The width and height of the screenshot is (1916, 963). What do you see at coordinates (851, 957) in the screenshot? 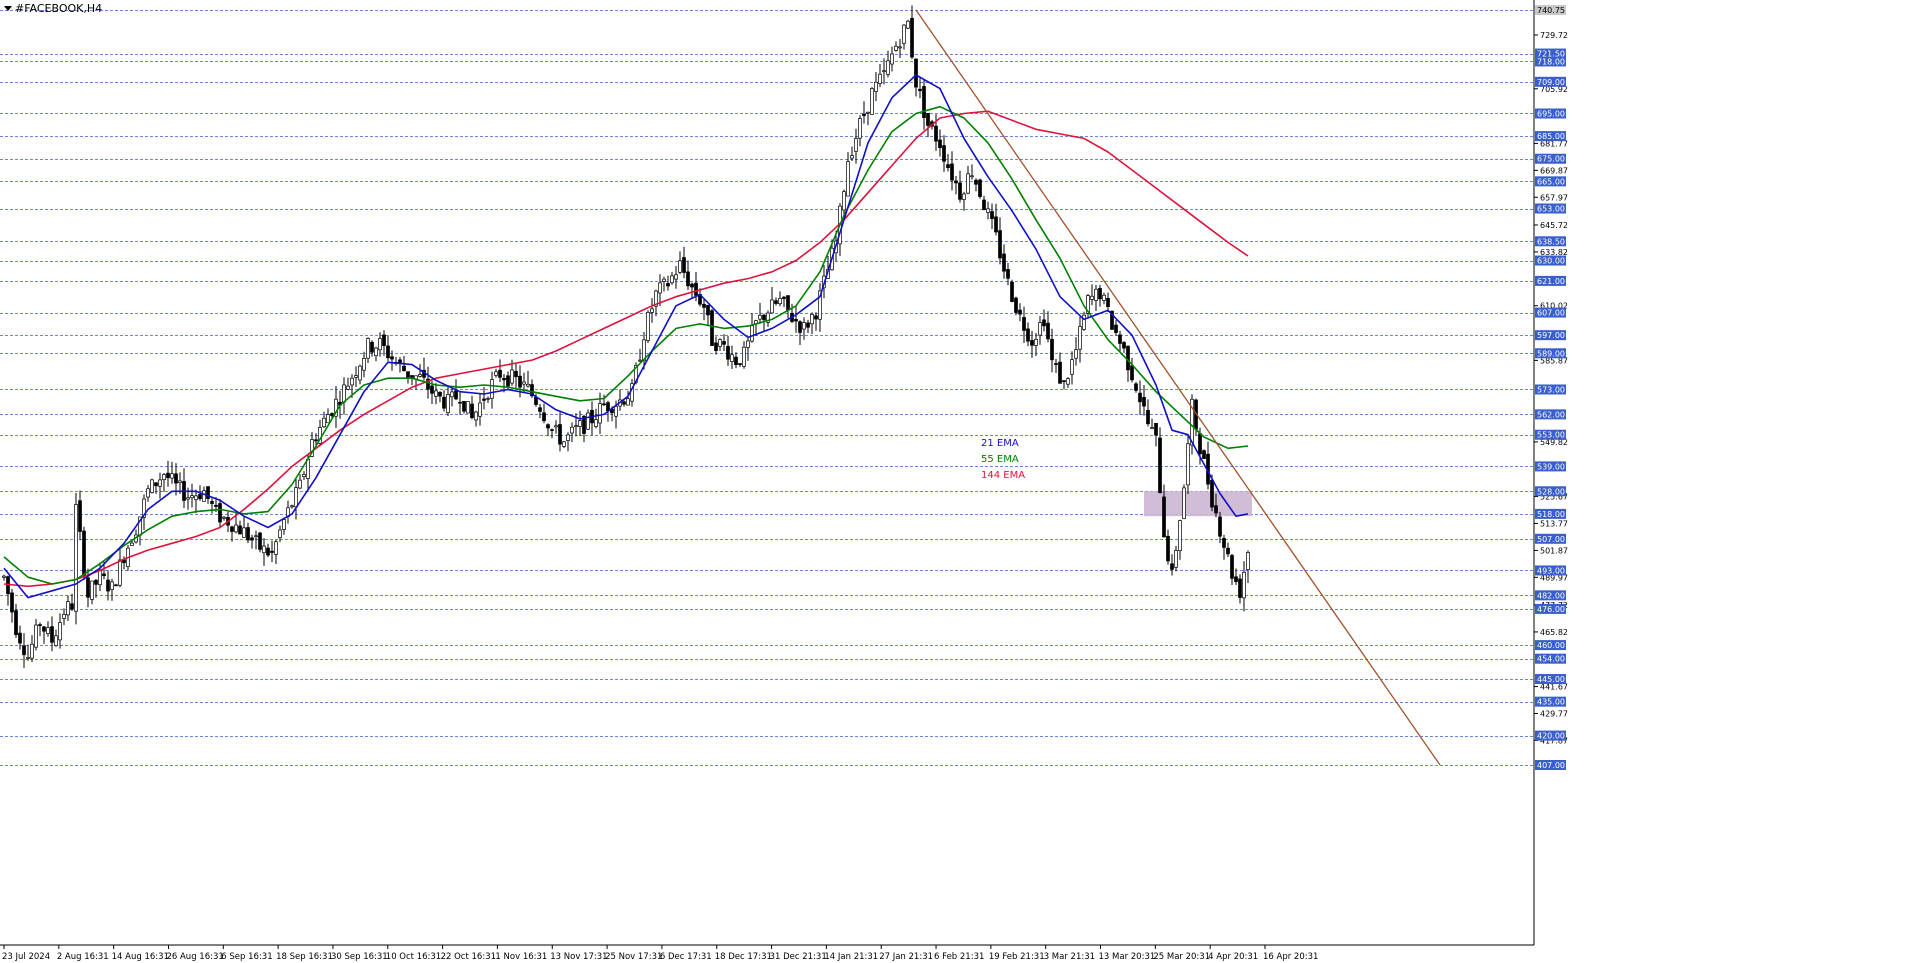
I see `time-tick-label: 14 Jan 21:31` at bounding box center [851, 957].